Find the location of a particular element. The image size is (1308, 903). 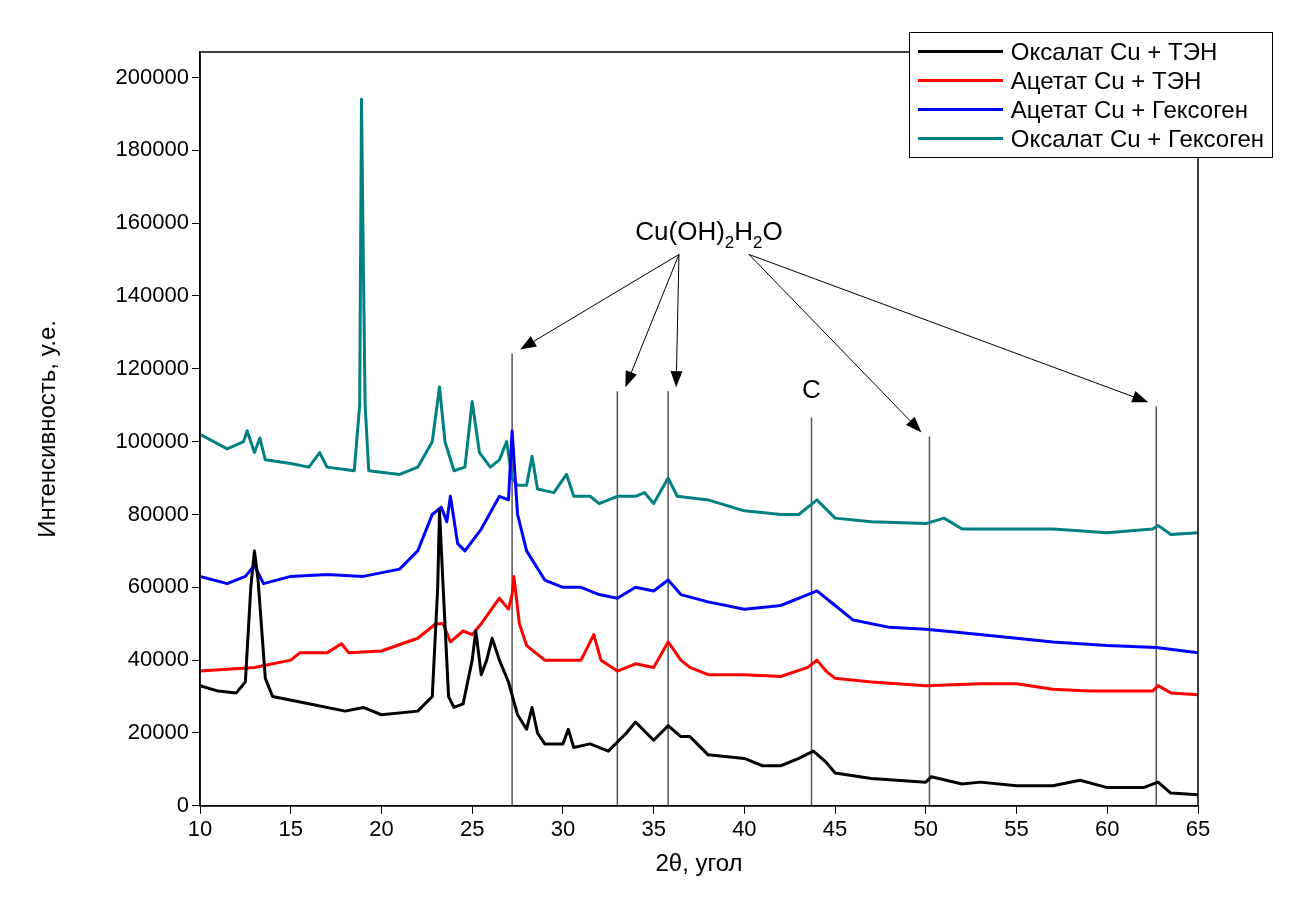

legend-label: Ацетат Cu + ТЭН is located at coordinates (1106, 80).